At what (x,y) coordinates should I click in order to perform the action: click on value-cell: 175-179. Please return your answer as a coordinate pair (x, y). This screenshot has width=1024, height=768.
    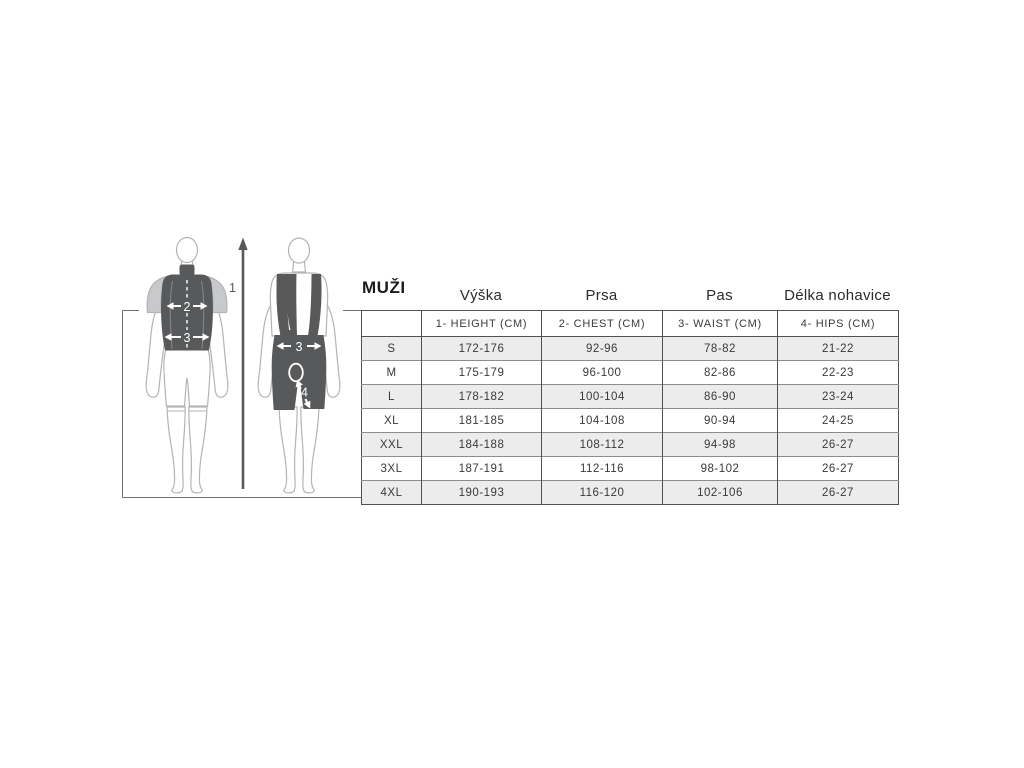
    Looking at the image, I should click on (481, 372).